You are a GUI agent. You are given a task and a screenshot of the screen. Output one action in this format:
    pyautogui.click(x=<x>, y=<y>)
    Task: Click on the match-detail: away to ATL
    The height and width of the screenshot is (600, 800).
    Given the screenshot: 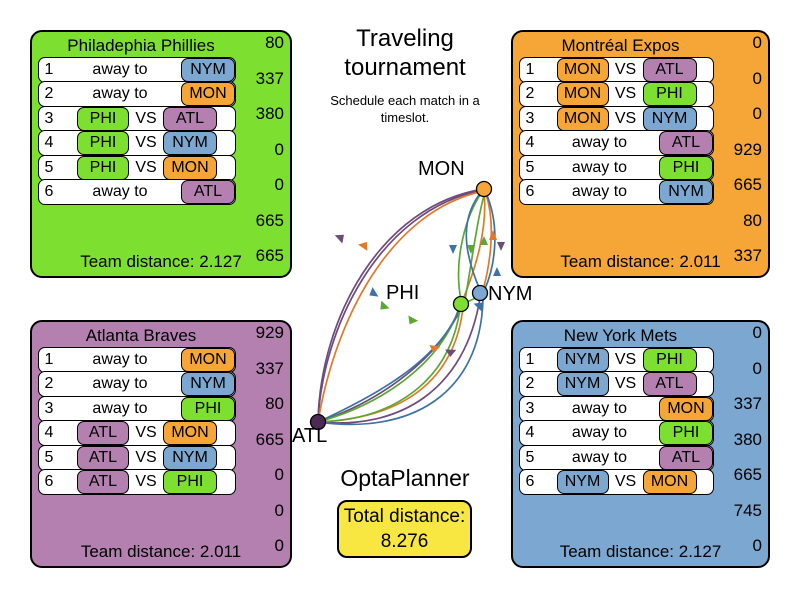 What is the action you would take?
    pyautogui.click(x=147, y=192)
    